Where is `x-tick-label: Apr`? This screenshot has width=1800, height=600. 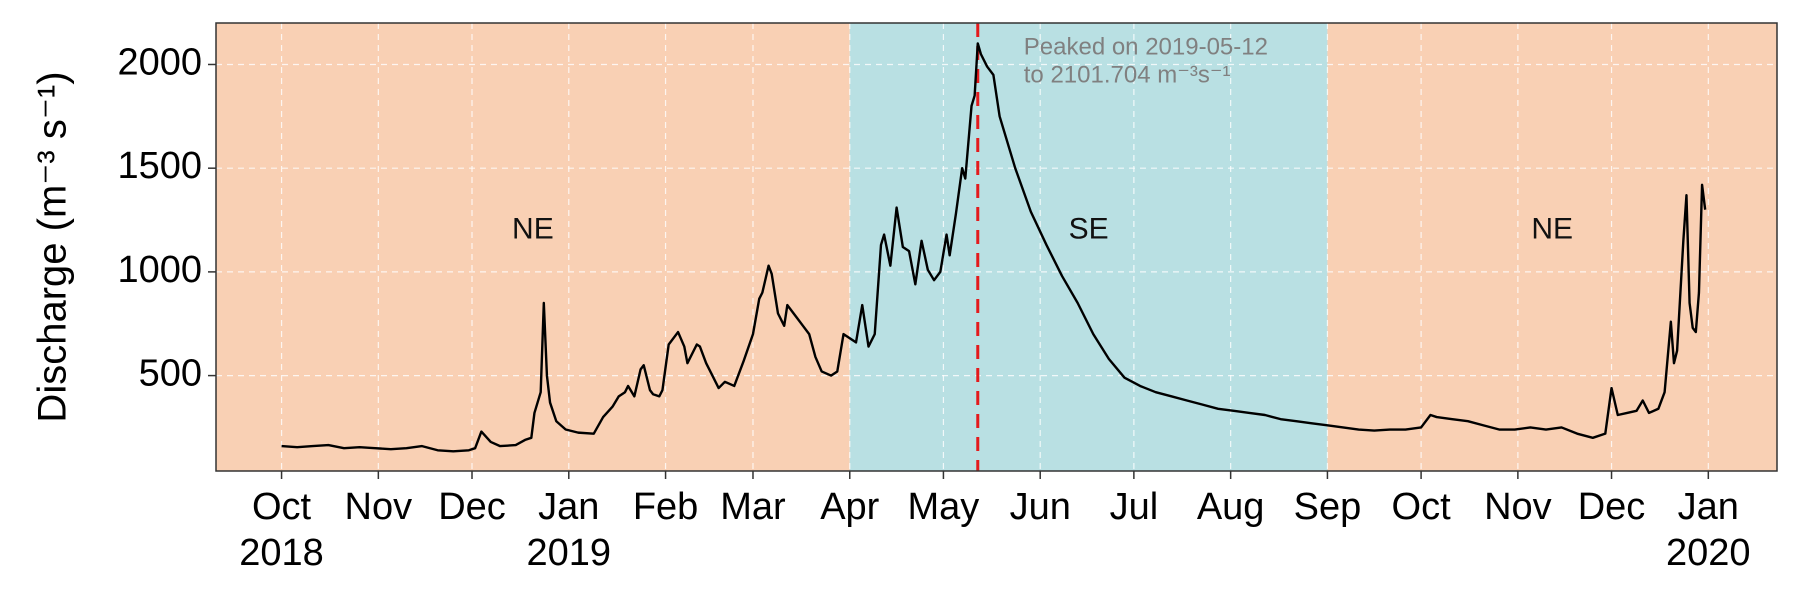
x-tick-label: Apr is located at coordinates (849, 507).